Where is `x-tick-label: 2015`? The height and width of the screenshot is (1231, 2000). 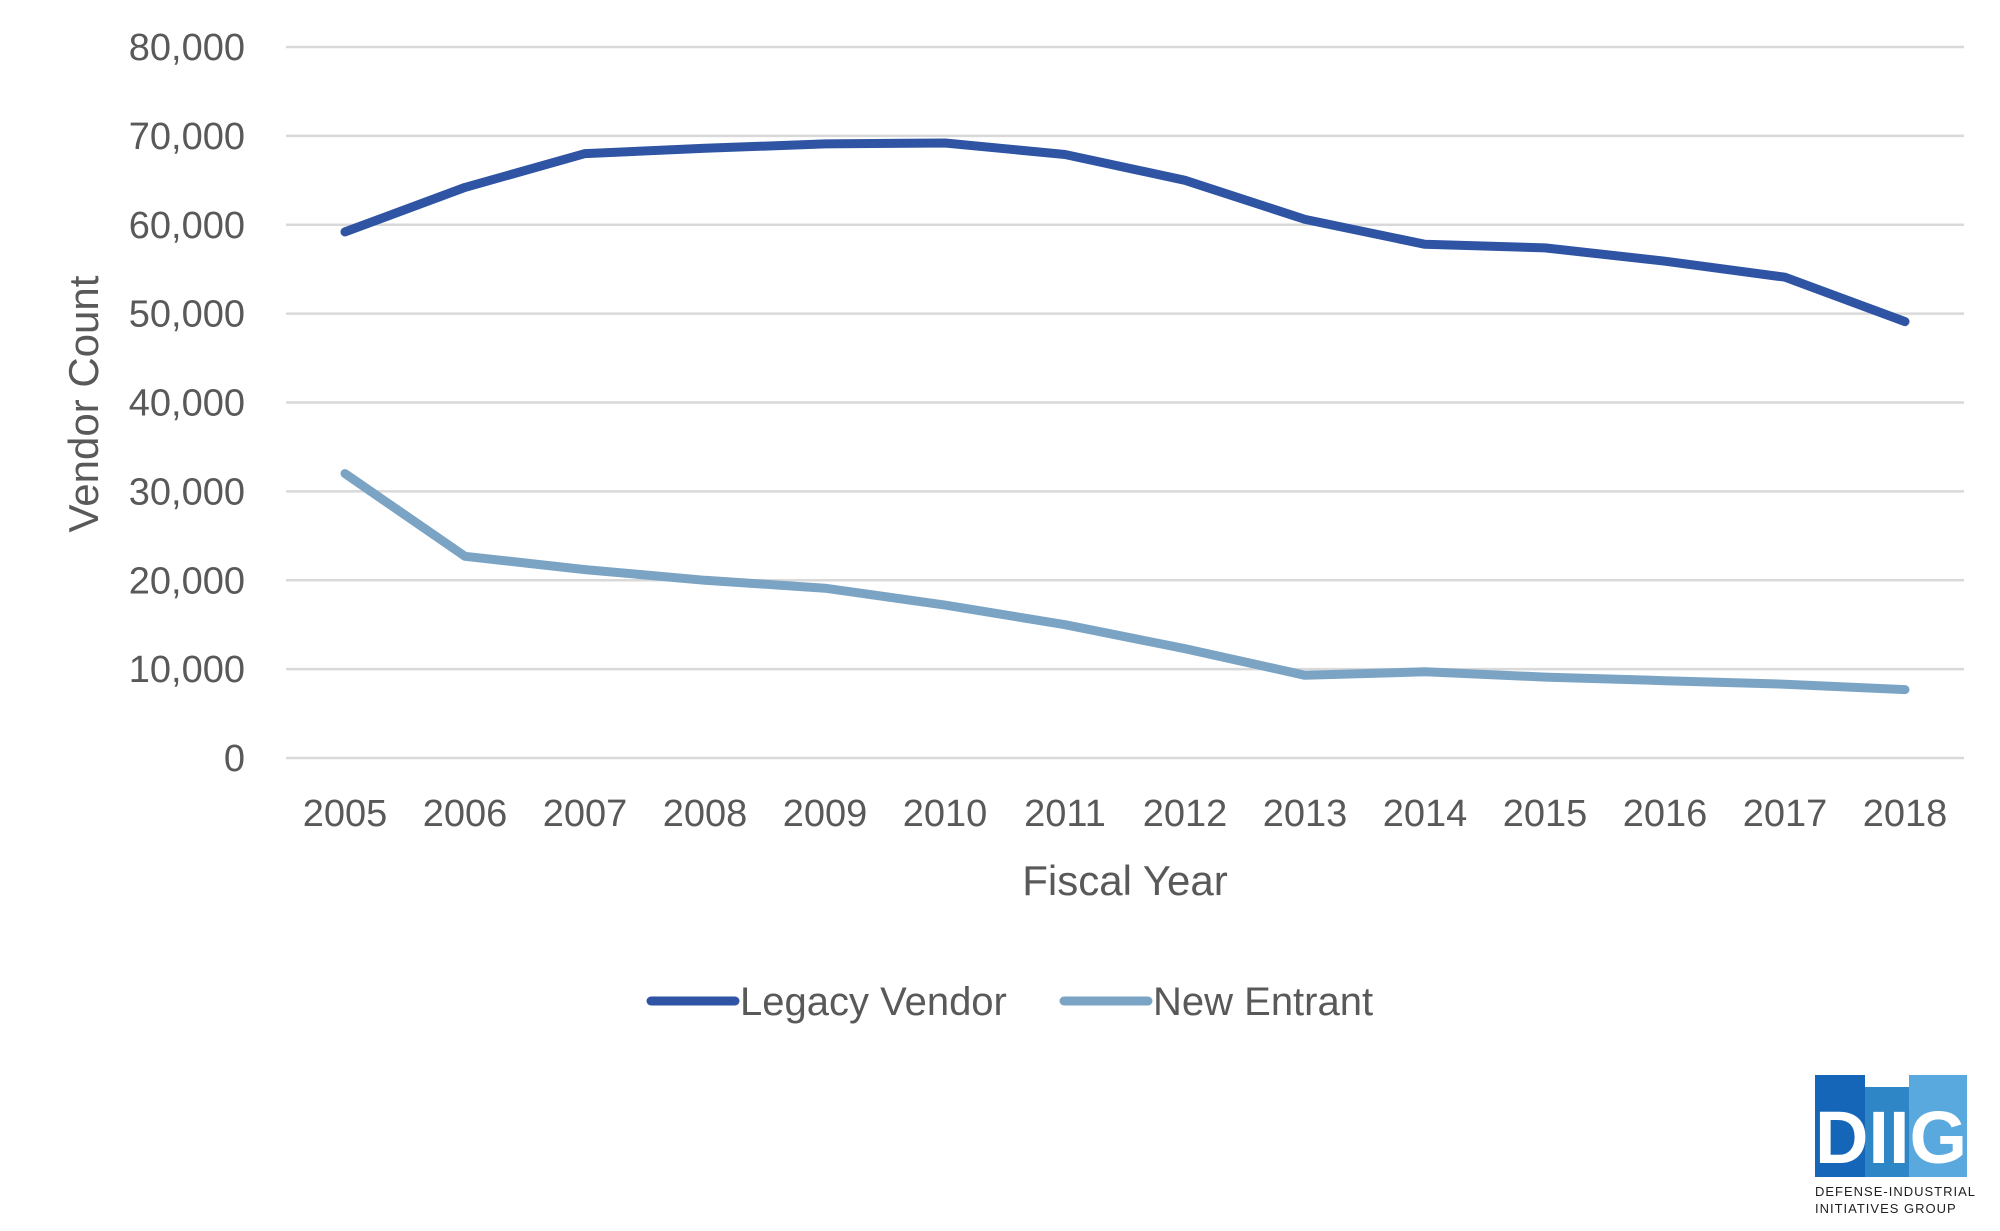
x-tick-label: 2015 is located at coordinates (1545, 814).